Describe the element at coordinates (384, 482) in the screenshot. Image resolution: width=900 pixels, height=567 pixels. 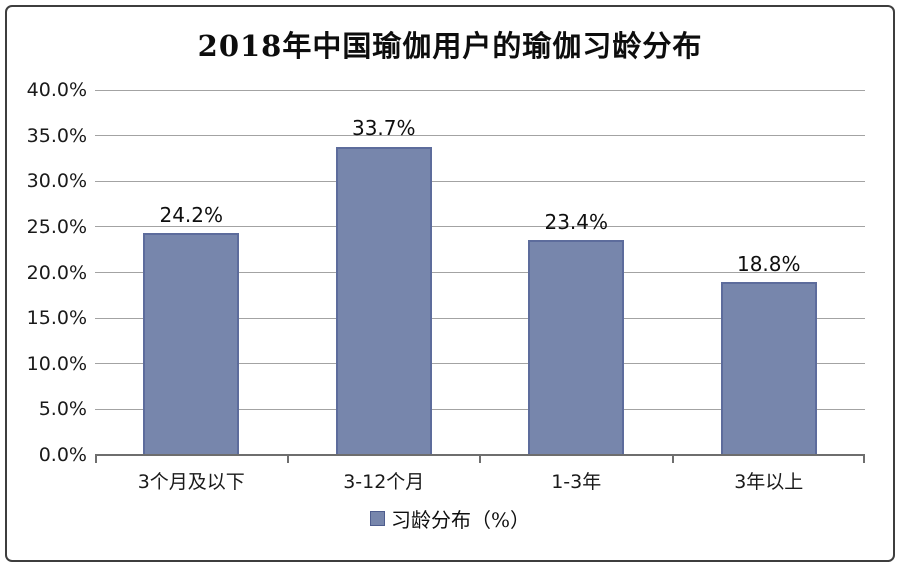
I see `x-axis-category-label: 3-12个月` at that location.